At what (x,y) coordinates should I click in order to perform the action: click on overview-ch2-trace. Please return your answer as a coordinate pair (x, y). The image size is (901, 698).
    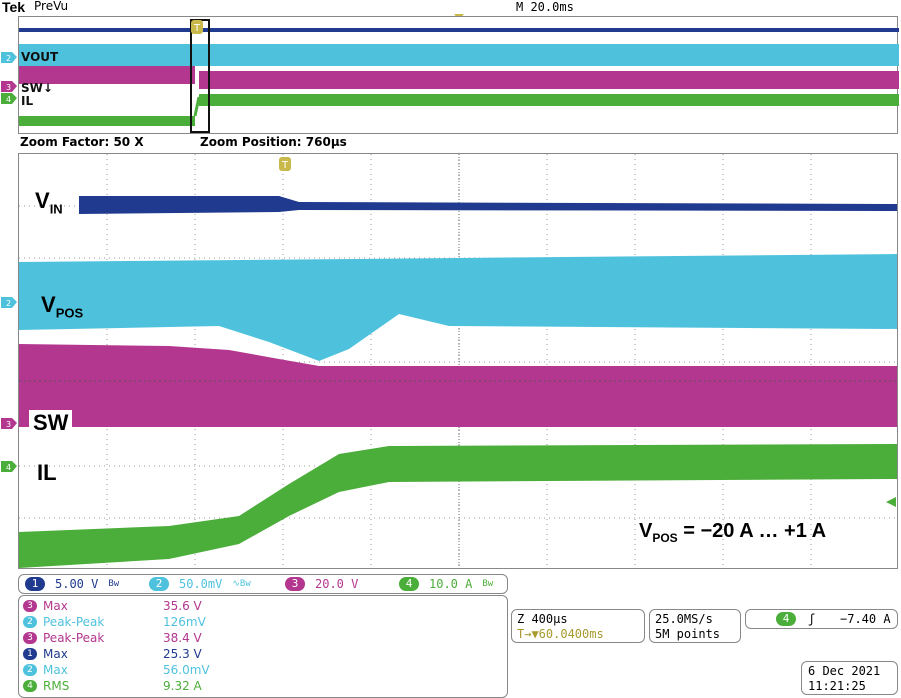
    Looking at the image, I should click on (459, 55).